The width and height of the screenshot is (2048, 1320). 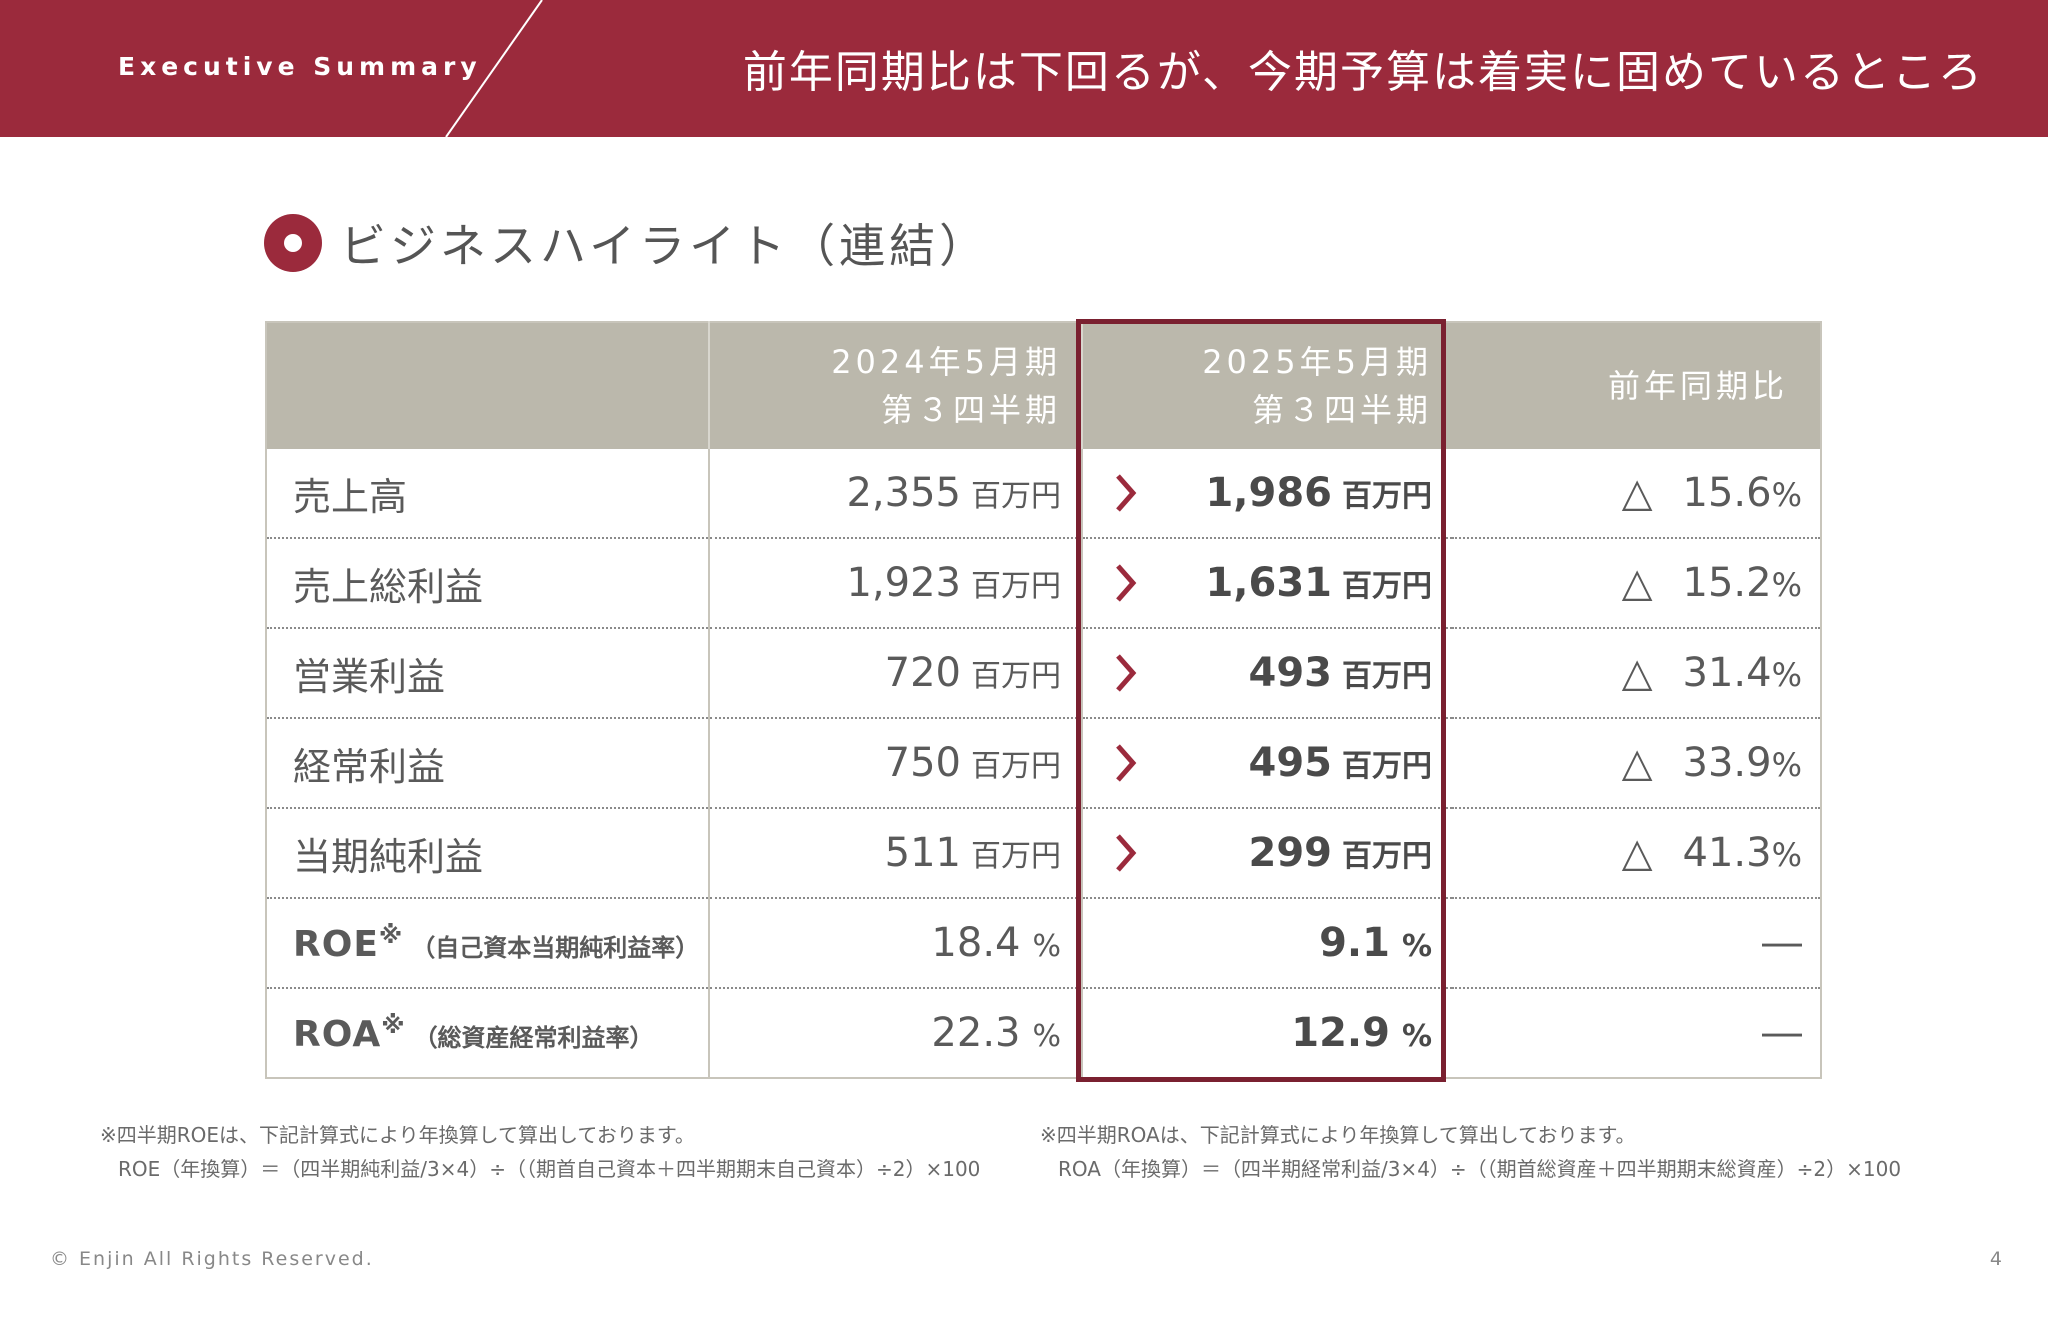 I want to click on yoy-cell: △ 15.2%, so click(x=1636, y=583).